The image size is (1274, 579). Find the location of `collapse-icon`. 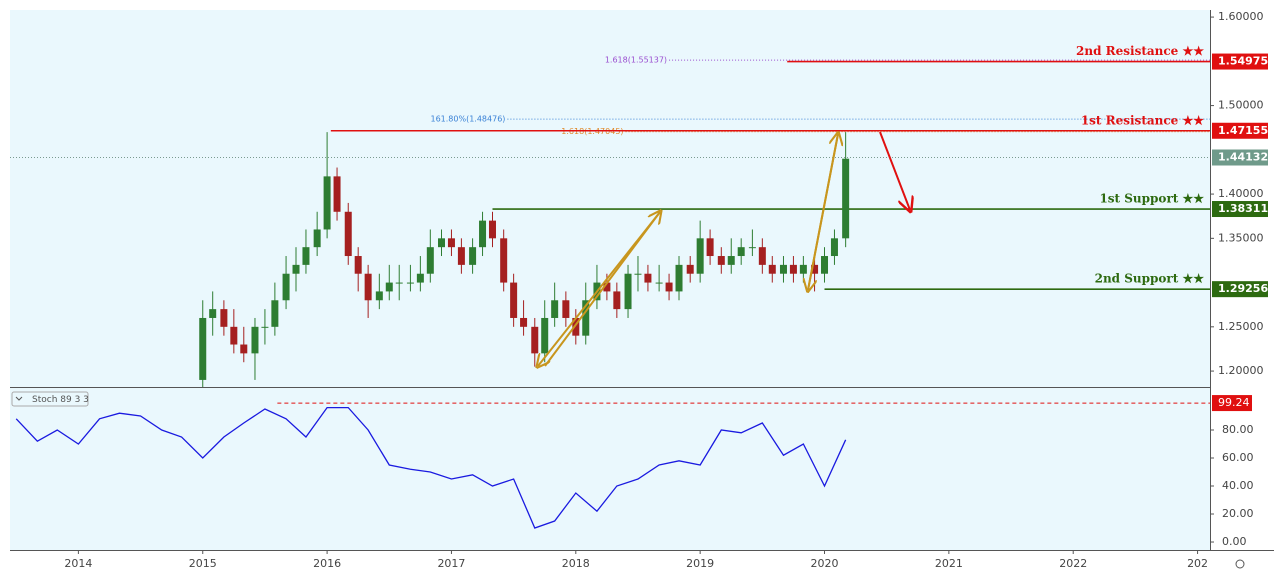

collapse-icon is located at coordinates (19, 398).